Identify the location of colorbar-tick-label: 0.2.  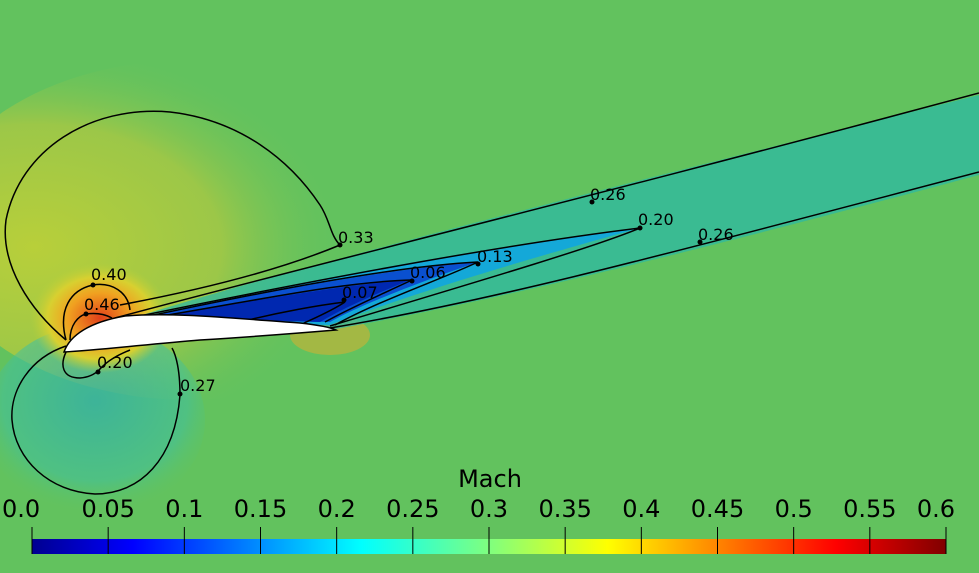
(337, 509).